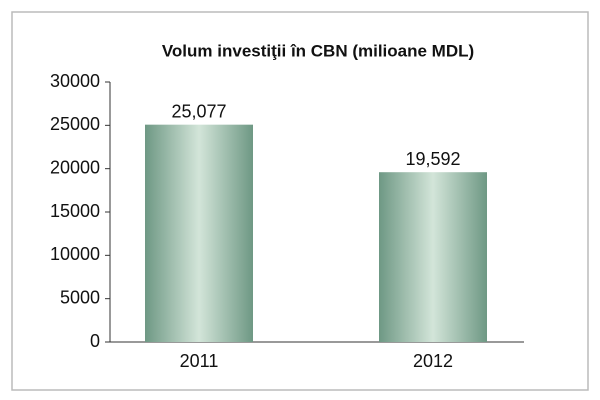 Image resolution: width=600 pixels, height=400 pixels. Describe the element at coordinates (199, 361) in the screenshot. I see `x-tick-label: 2011` at that location.